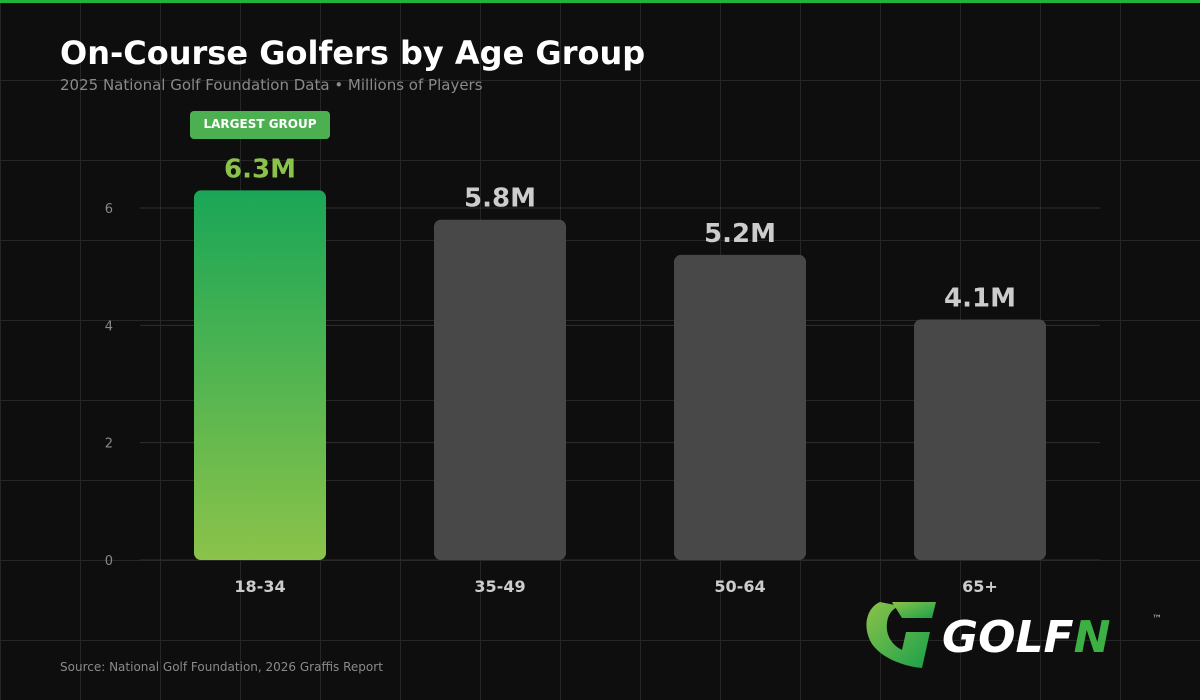 The width and height of the screenshot is (1200, 700). I want to click on y-tick-label: 6, so click(109, 209).